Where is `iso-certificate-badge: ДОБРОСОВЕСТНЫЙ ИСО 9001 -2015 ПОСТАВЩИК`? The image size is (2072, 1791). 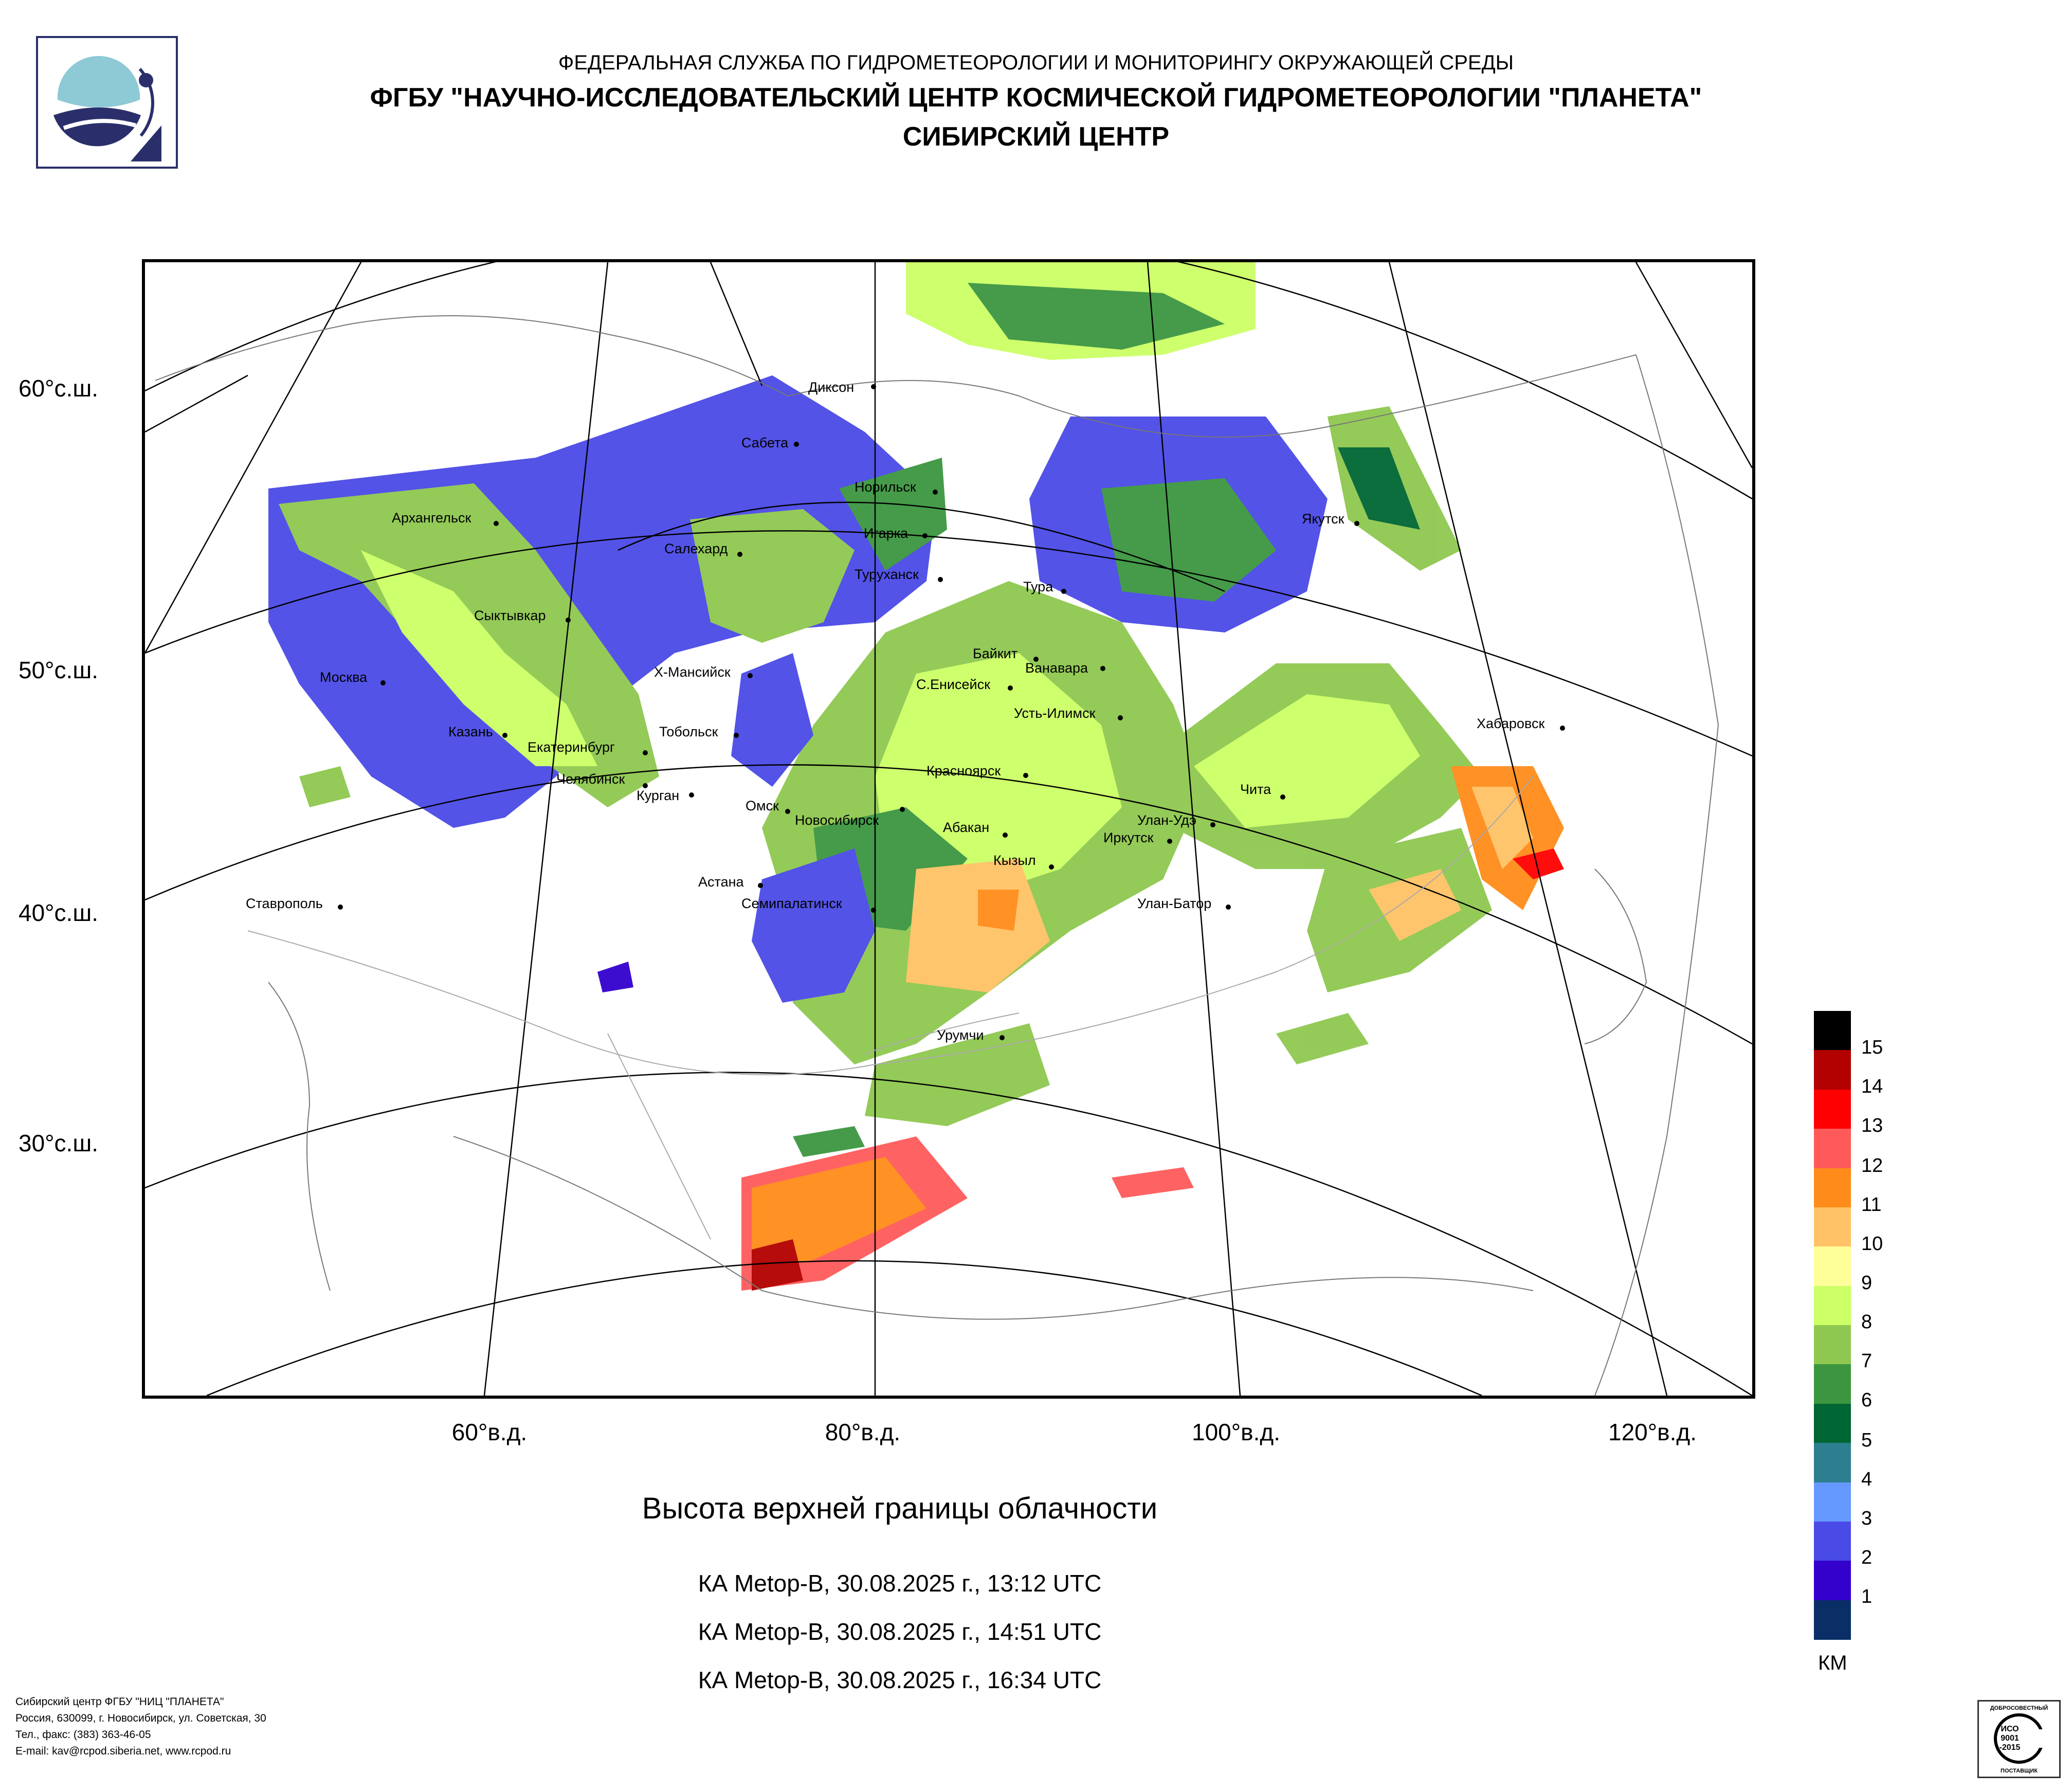
iso-certificate-badge: ДОБРОСОВЕСТНЫЙ ИСО 9001 -2015 ПОСТАВЩИК is located at coordinates (2019, 1739).